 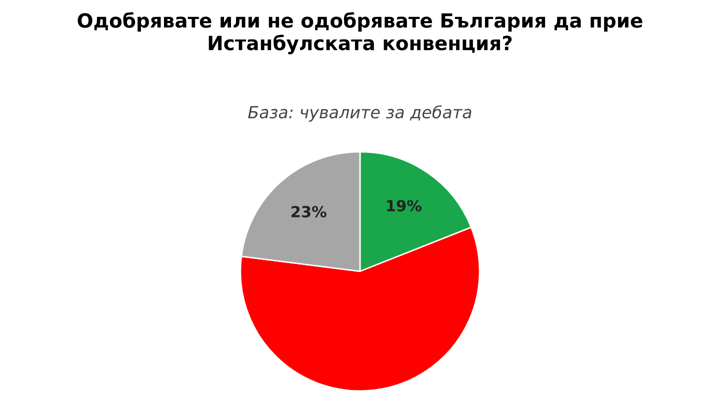 What do you see at coordinates (404, 206) in the screenshot?
I see `data-label: 19%` at bounding box center [404, 206].